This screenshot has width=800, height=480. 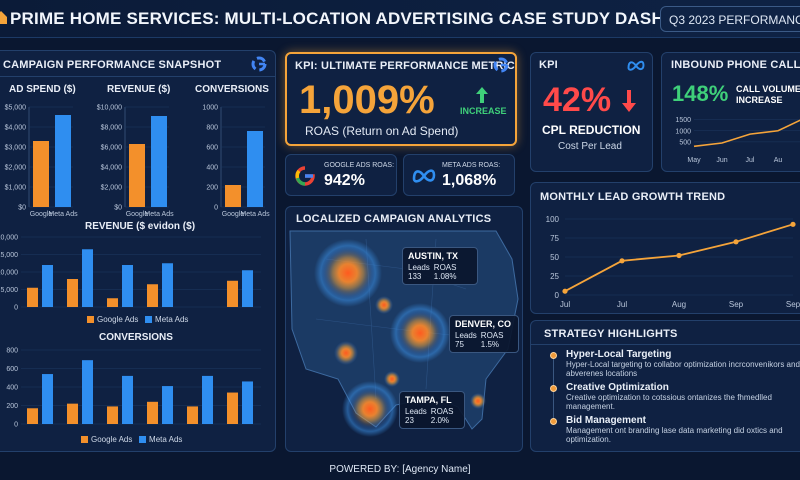 What do you see at coordinates (442, 411) in the screenshot?
I see `roas-label: ROAS` at bounding box center [442, 411].